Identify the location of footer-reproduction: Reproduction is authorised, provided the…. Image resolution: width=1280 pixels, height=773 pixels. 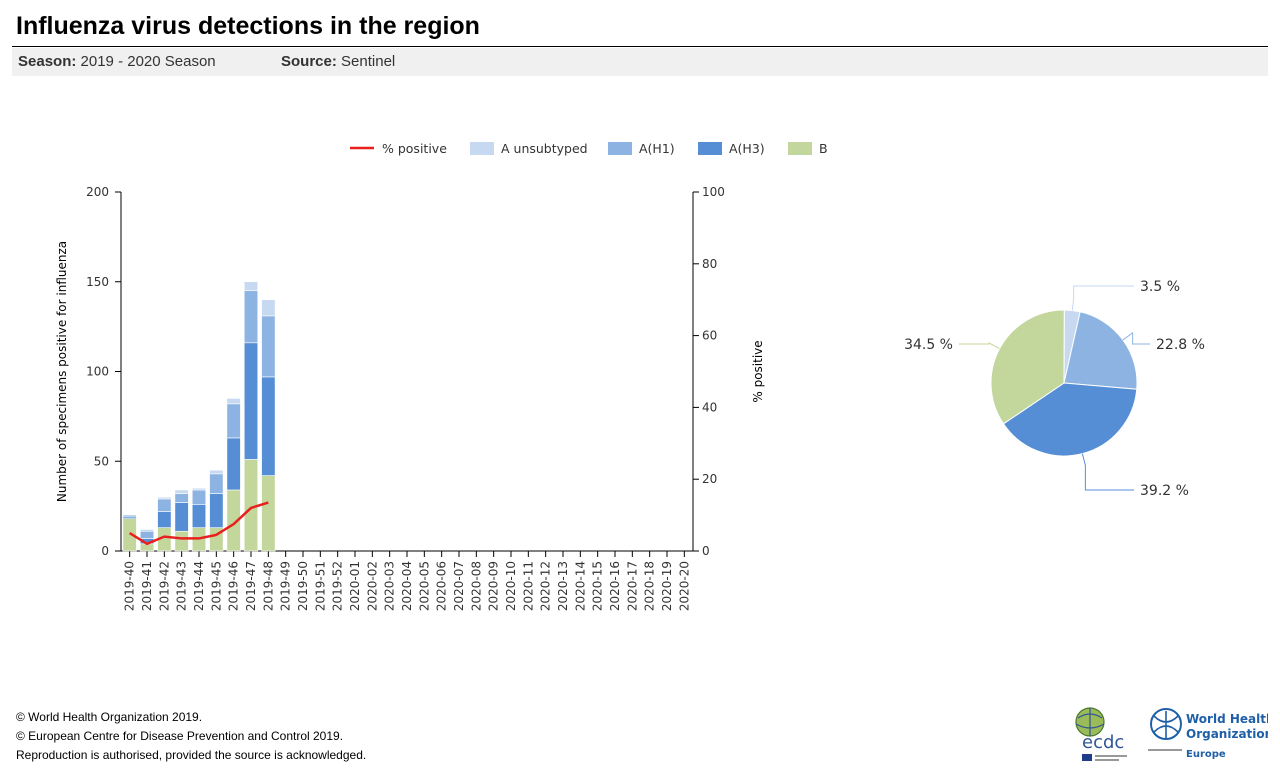
(191, 755).